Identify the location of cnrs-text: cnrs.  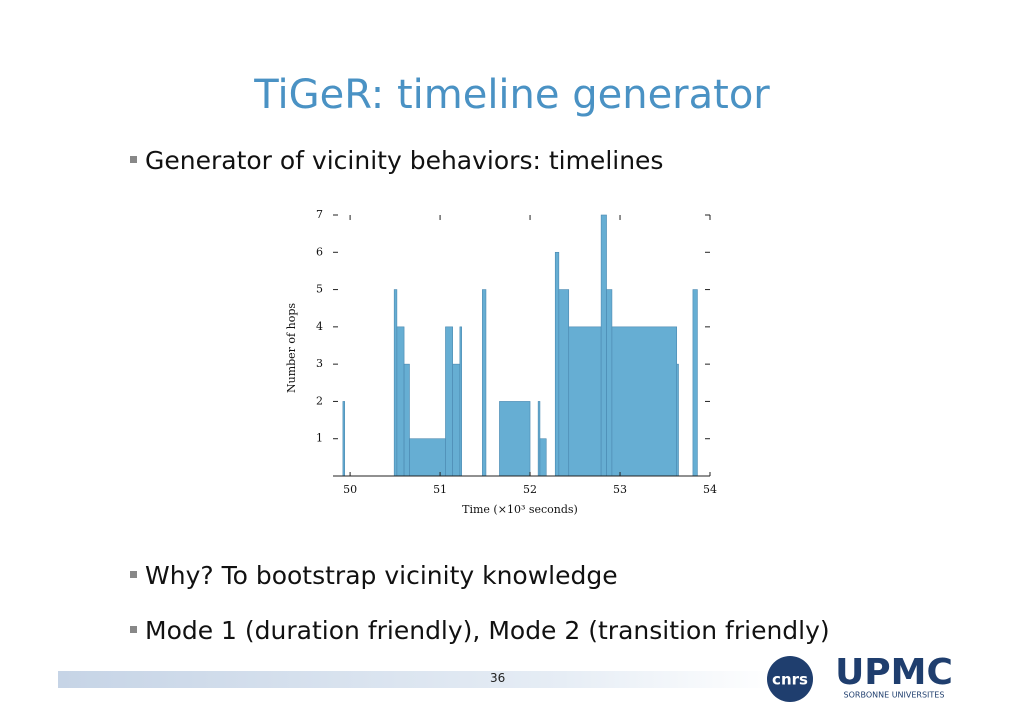
(790, 680).